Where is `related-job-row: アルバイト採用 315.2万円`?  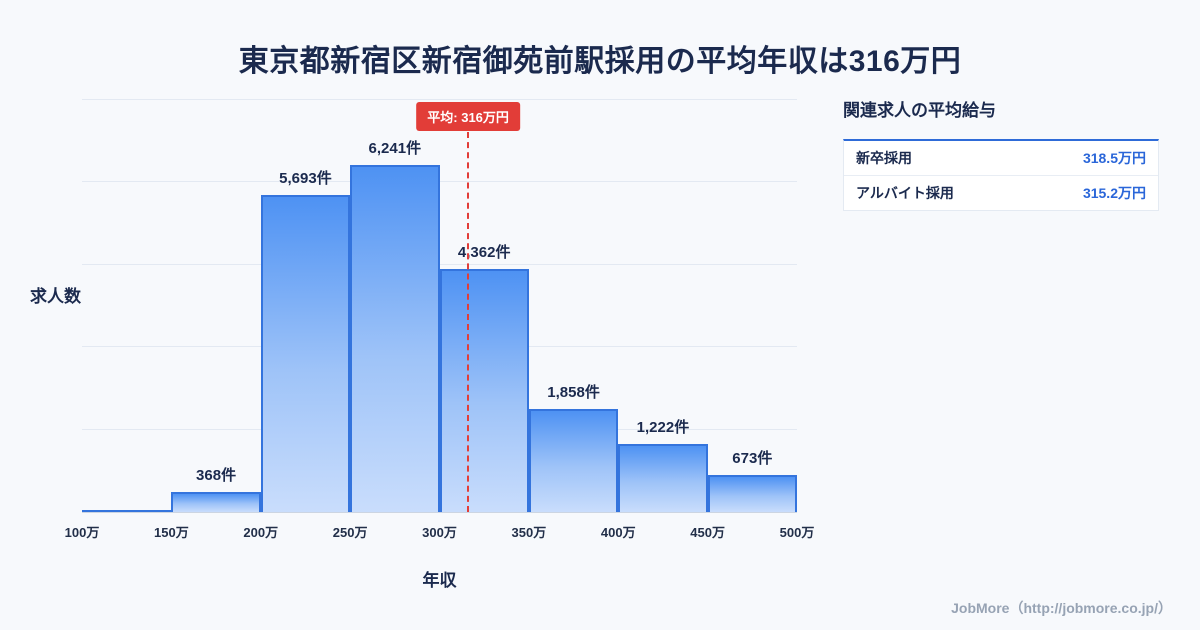 related-job-row: アルバイト採用 315.2万円 is located at coordinates (1001, 193).